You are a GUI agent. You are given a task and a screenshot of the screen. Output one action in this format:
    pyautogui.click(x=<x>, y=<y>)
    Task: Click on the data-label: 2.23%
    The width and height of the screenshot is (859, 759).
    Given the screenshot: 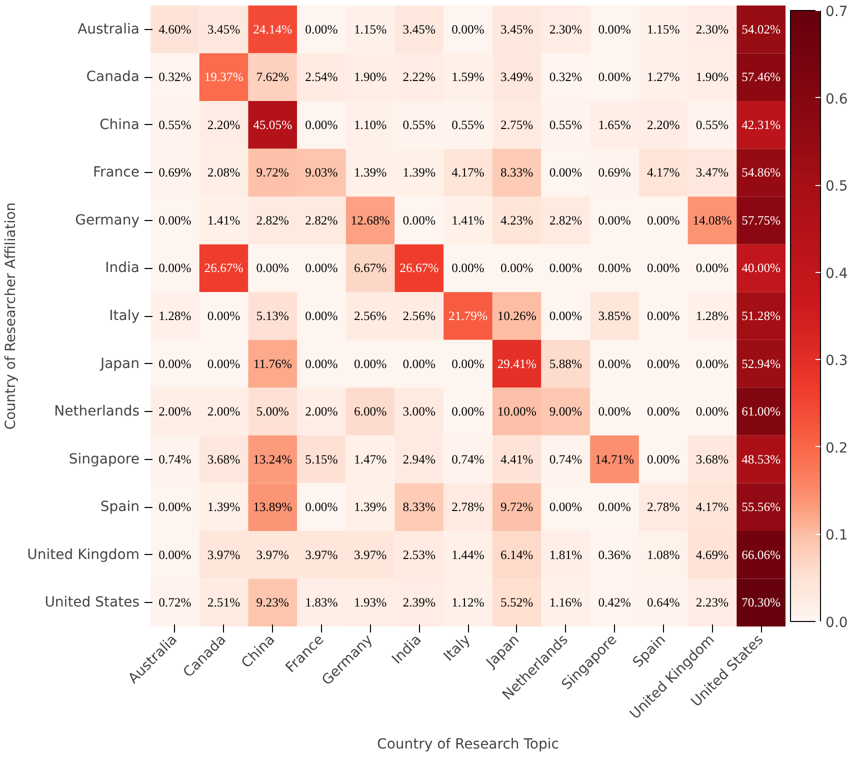 What is the action you would take?
    pyautogui.click(x=713, y=603)
    